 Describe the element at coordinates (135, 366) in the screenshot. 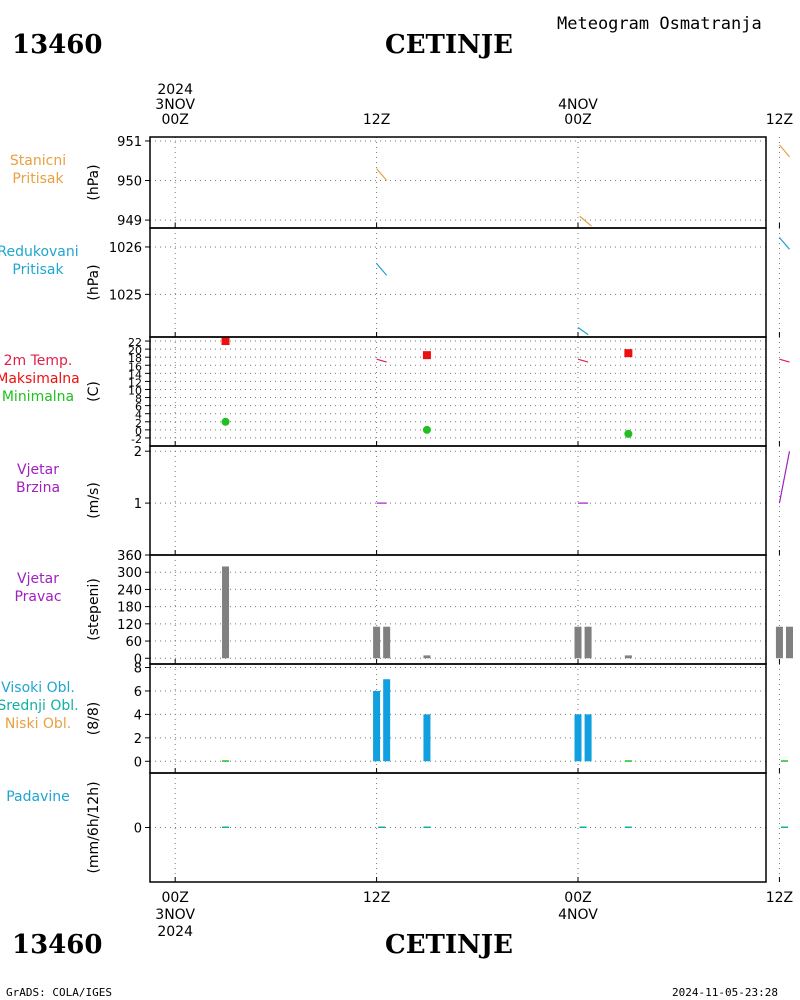

I see `y-tick-label: 16` at that location.